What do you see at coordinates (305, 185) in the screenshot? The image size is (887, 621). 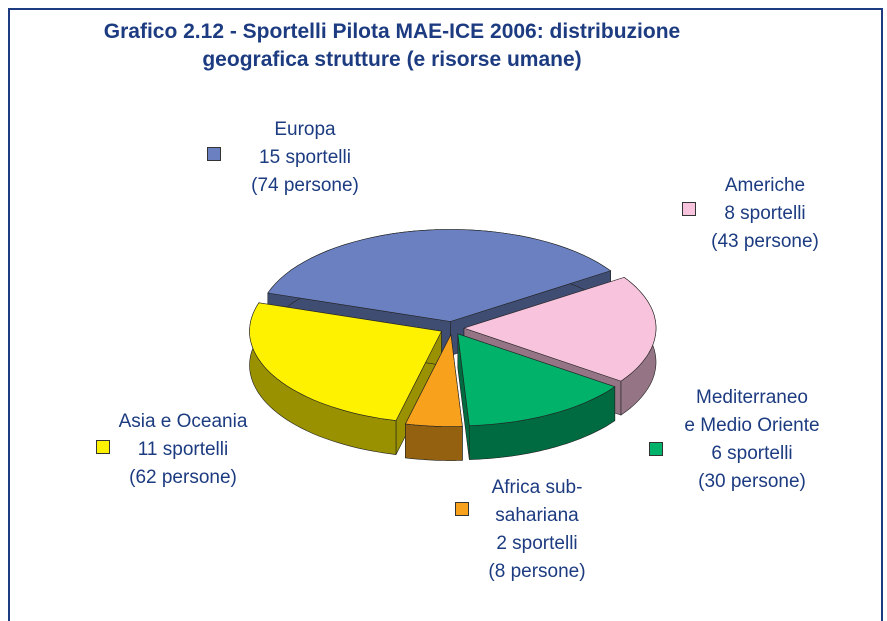 I see `persone-label: (74 persone)` at bounding box center [305, 185].